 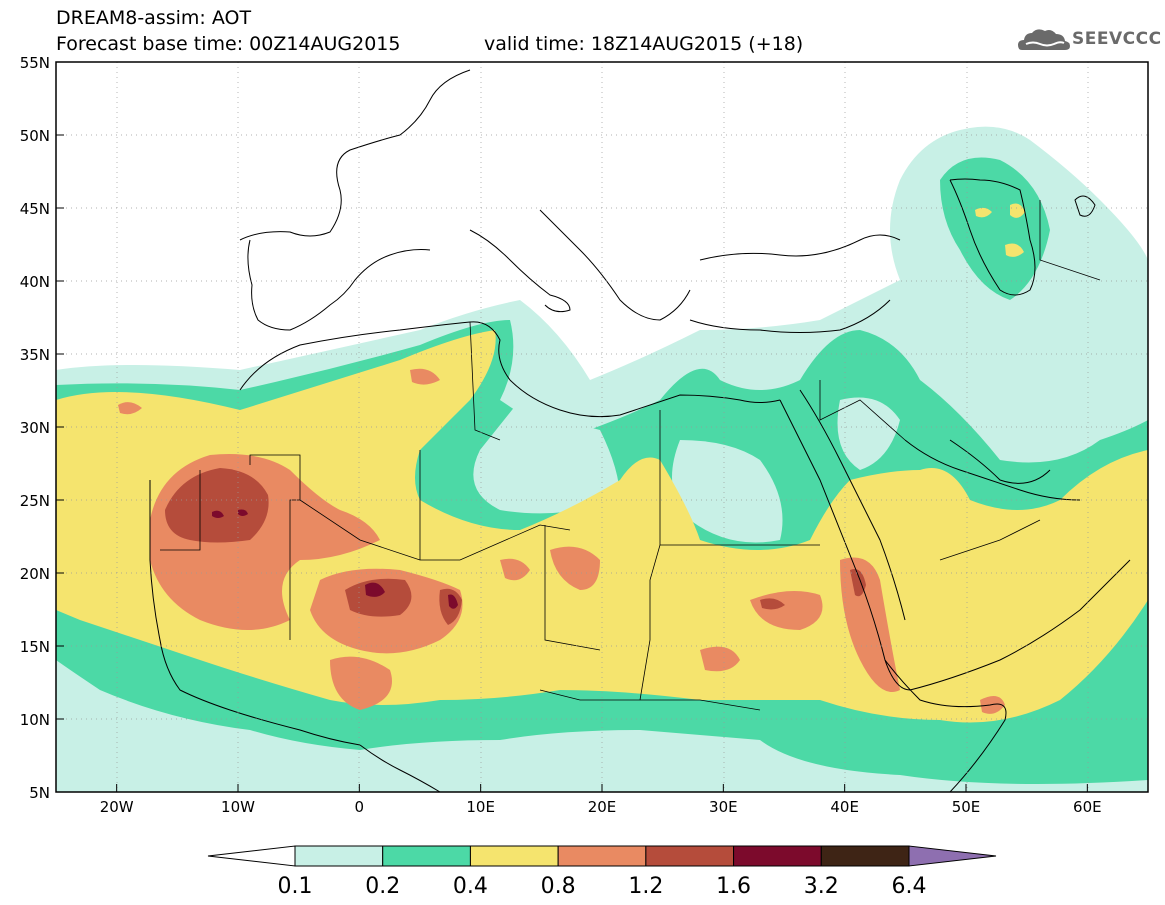 I want to click on lon-label: 40E, so click(x=844, y=807).